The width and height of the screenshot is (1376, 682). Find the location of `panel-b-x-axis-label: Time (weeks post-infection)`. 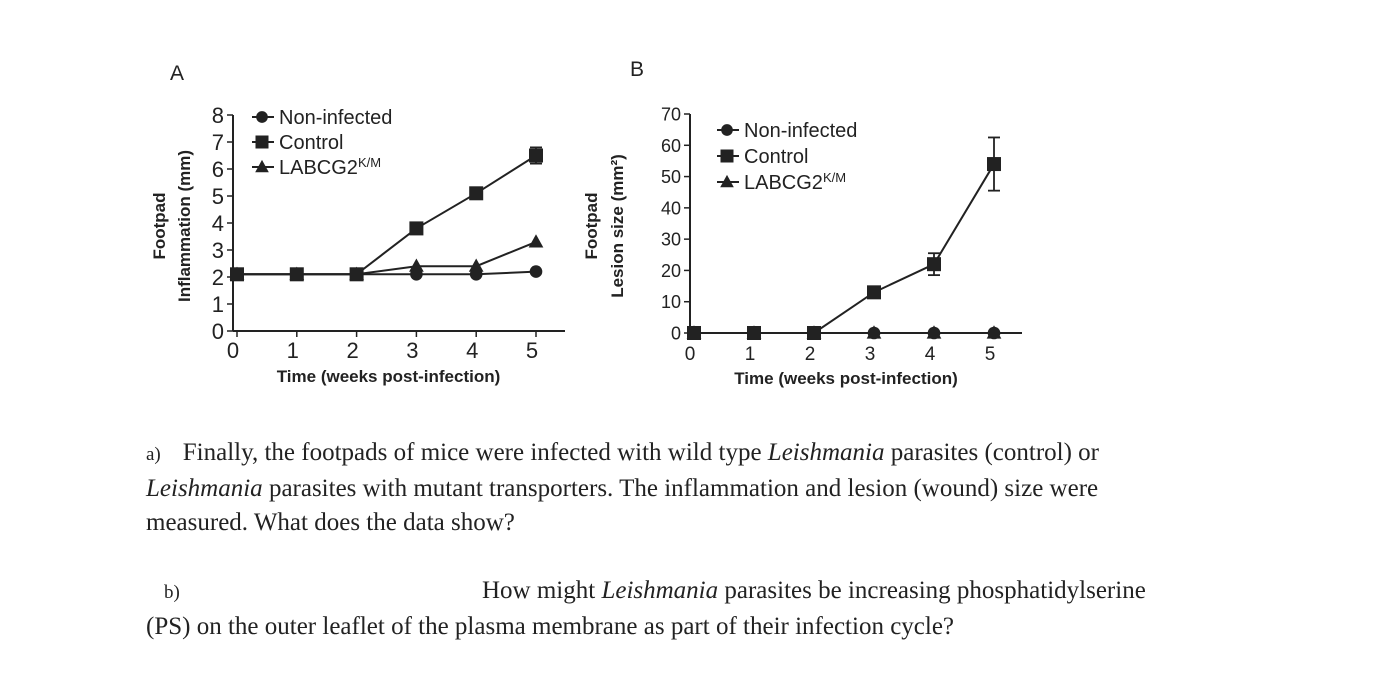

panel-b-x-axis-label: Time (weeks post-infection) is located at coordinates (846, 378).